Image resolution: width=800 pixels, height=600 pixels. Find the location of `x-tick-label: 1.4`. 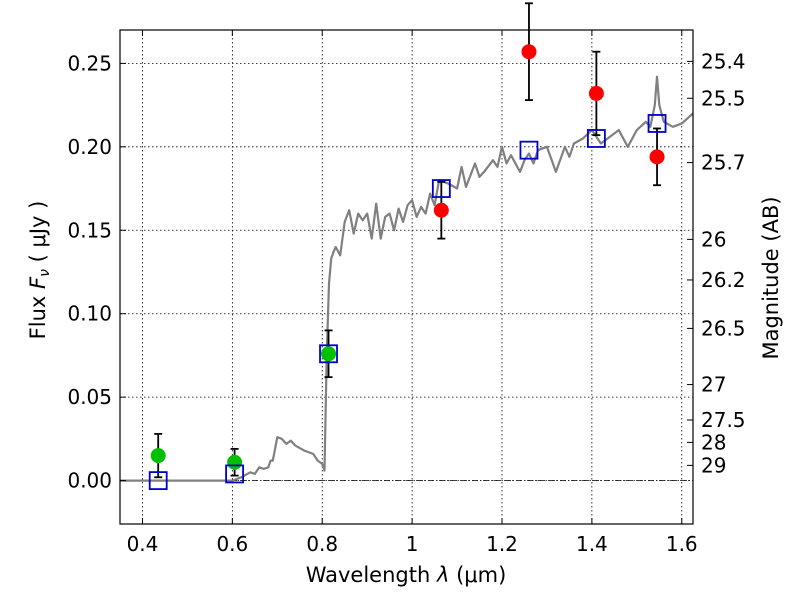

x-tick-label: 1.4 is located at coordinates (592, 544).